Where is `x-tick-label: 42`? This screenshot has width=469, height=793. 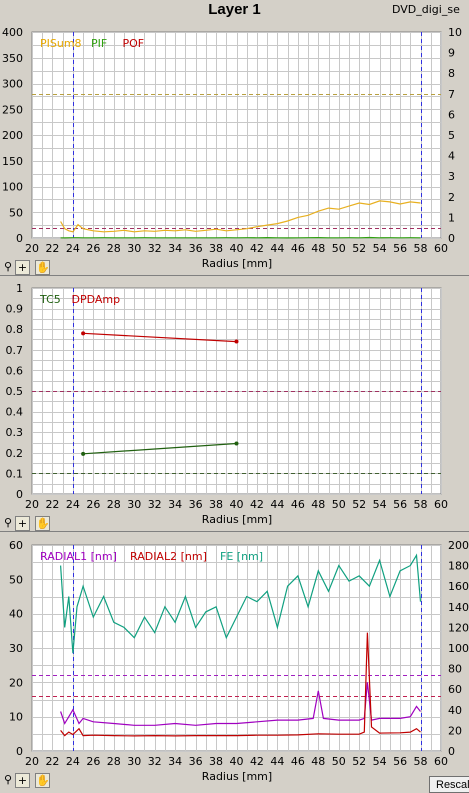 x-tick-label: 42 is located at coordinates (257, 248).